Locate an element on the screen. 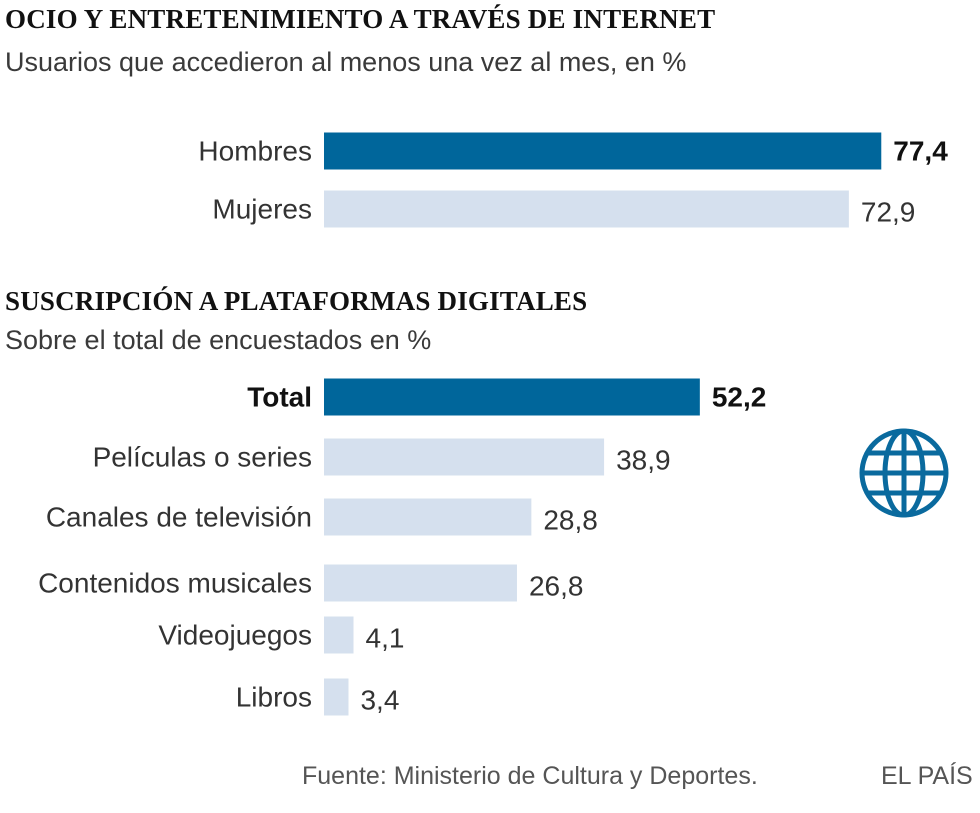 This screenshot has height=813, width=980. value-label: 26,8 is located at coordinates (556, 586).